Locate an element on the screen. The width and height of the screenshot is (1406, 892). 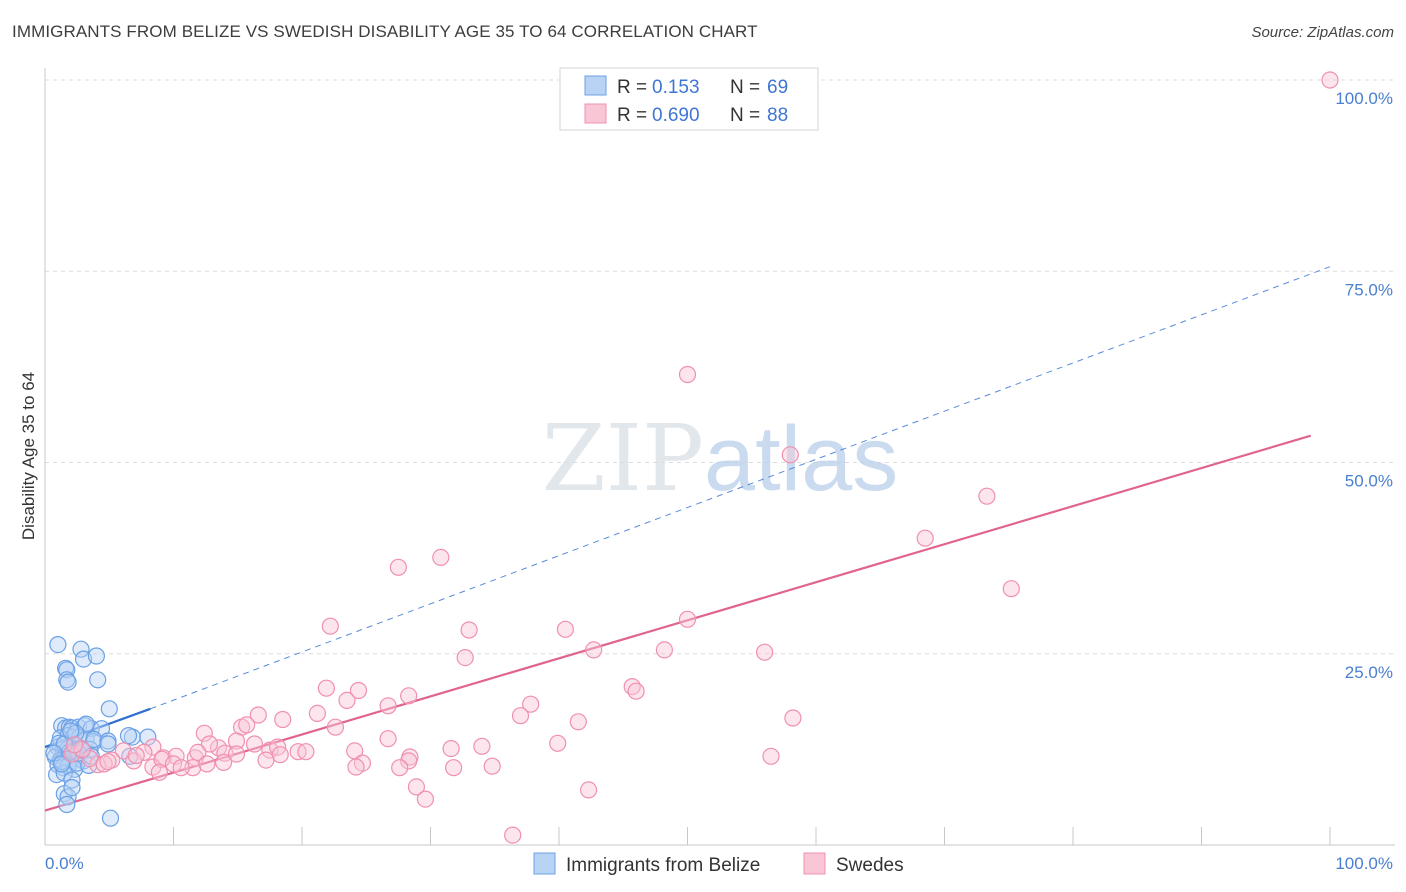
legend-swatch-swedes is located at coordinates (595, 113).